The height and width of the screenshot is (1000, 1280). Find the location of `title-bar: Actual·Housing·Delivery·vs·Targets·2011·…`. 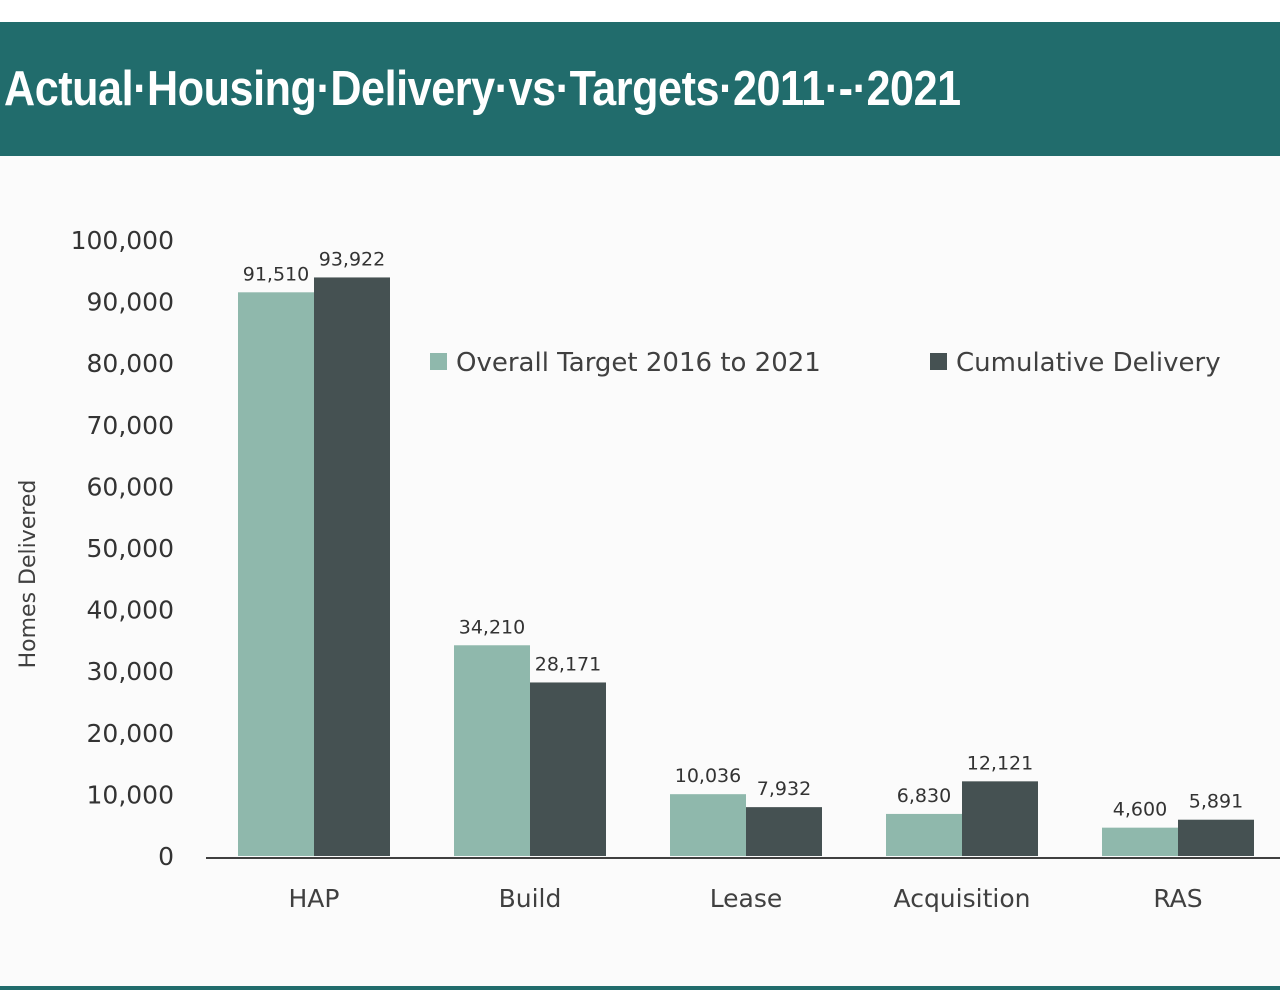

title-bar: Actual·Housing·Delivery·vs·Targets·2011·… is located at coordinates (640, 89).